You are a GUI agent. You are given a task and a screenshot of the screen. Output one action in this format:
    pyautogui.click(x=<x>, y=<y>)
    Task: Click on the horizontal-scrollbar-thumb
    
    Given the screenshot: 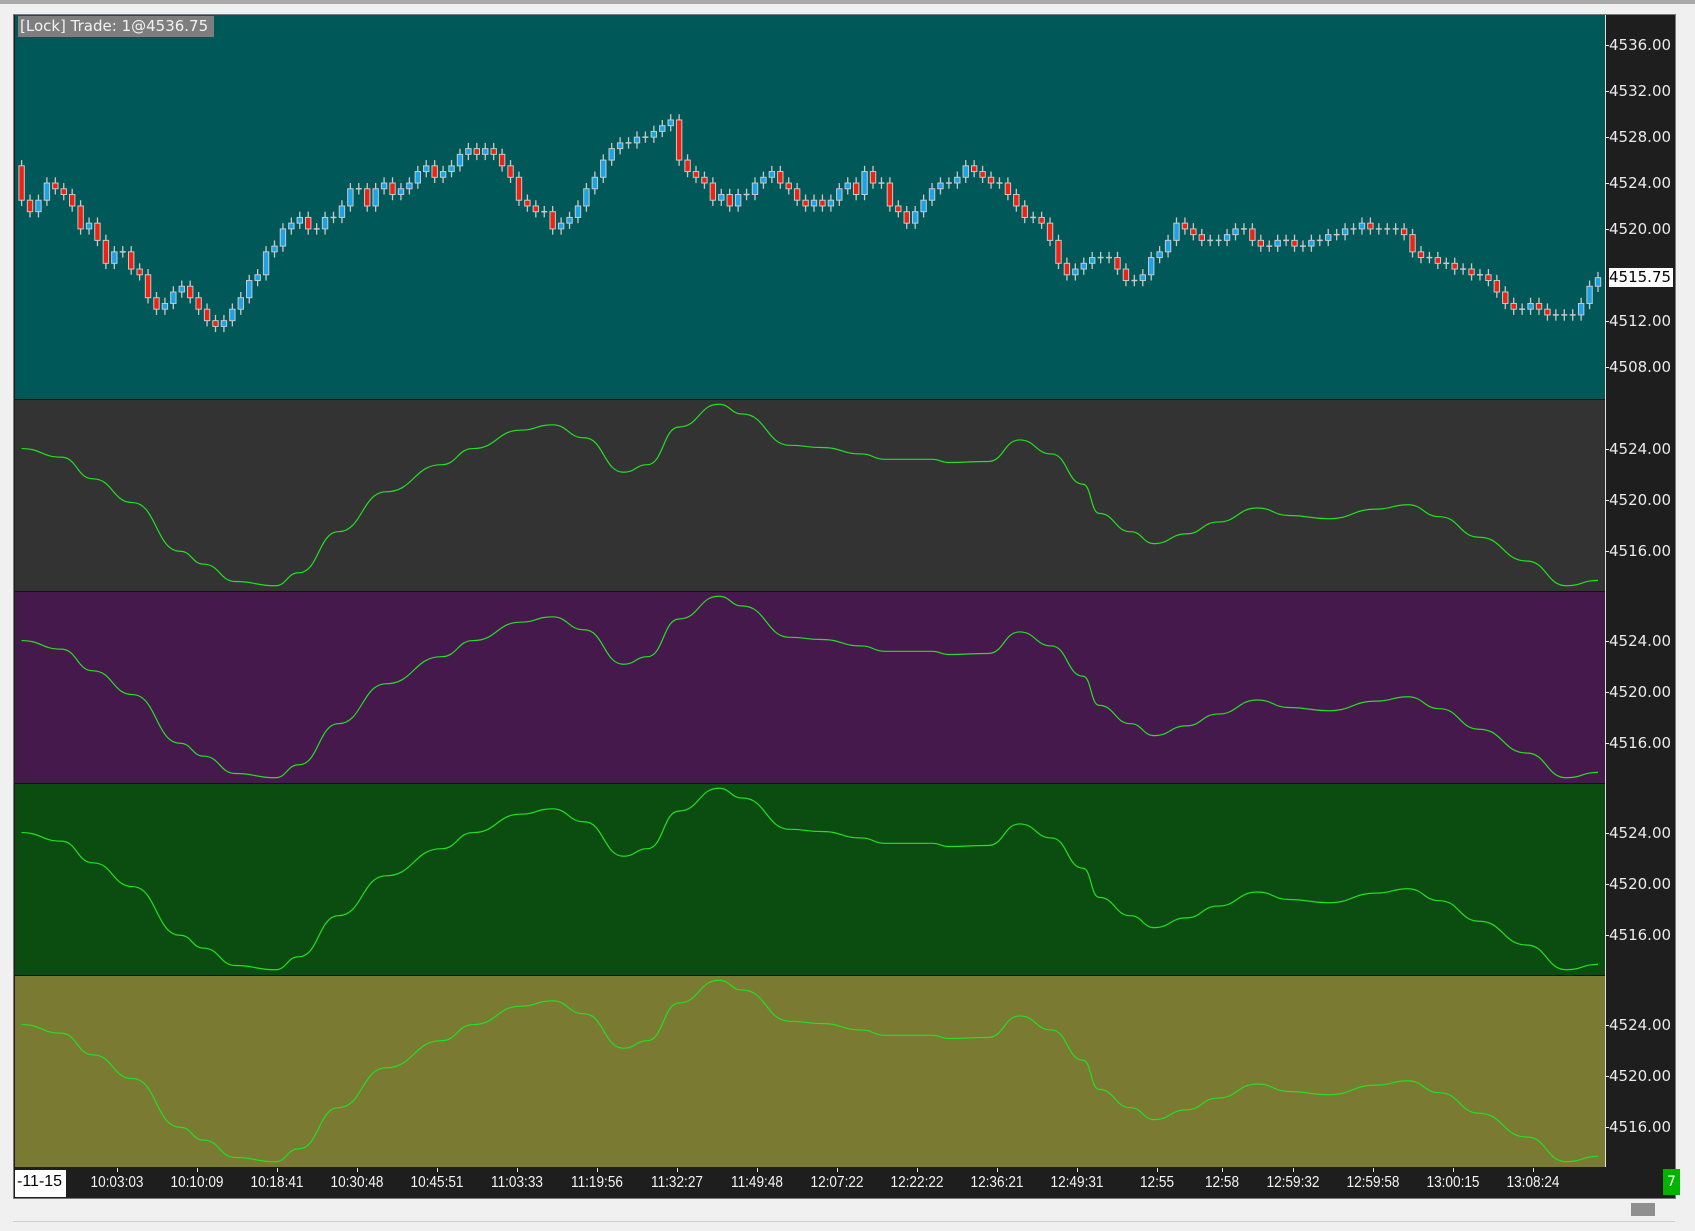 What is the action you would take?
    pyautogui.click(x=1643, y=1209)
    